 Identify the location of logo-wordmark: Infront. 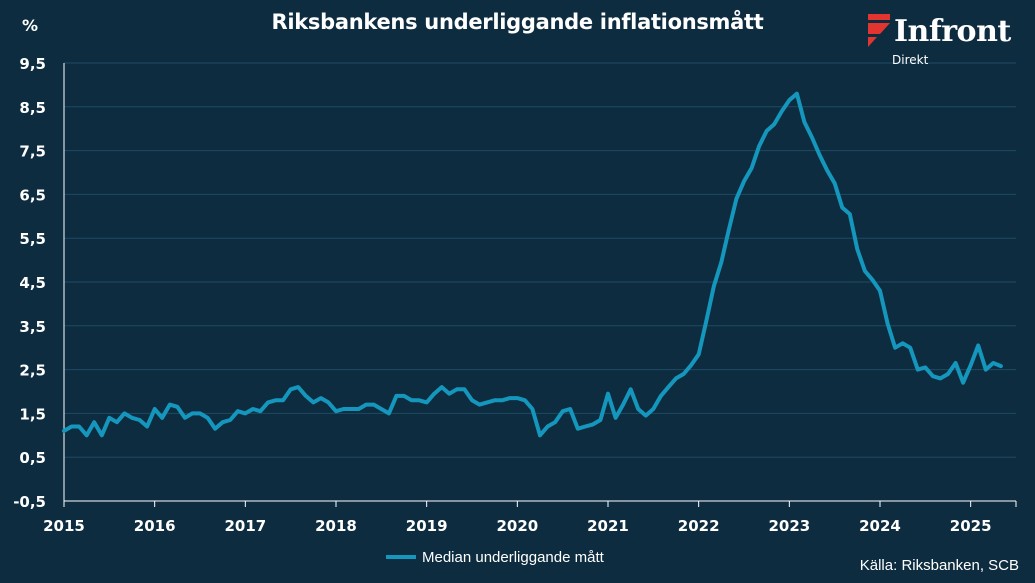
(952, 31).